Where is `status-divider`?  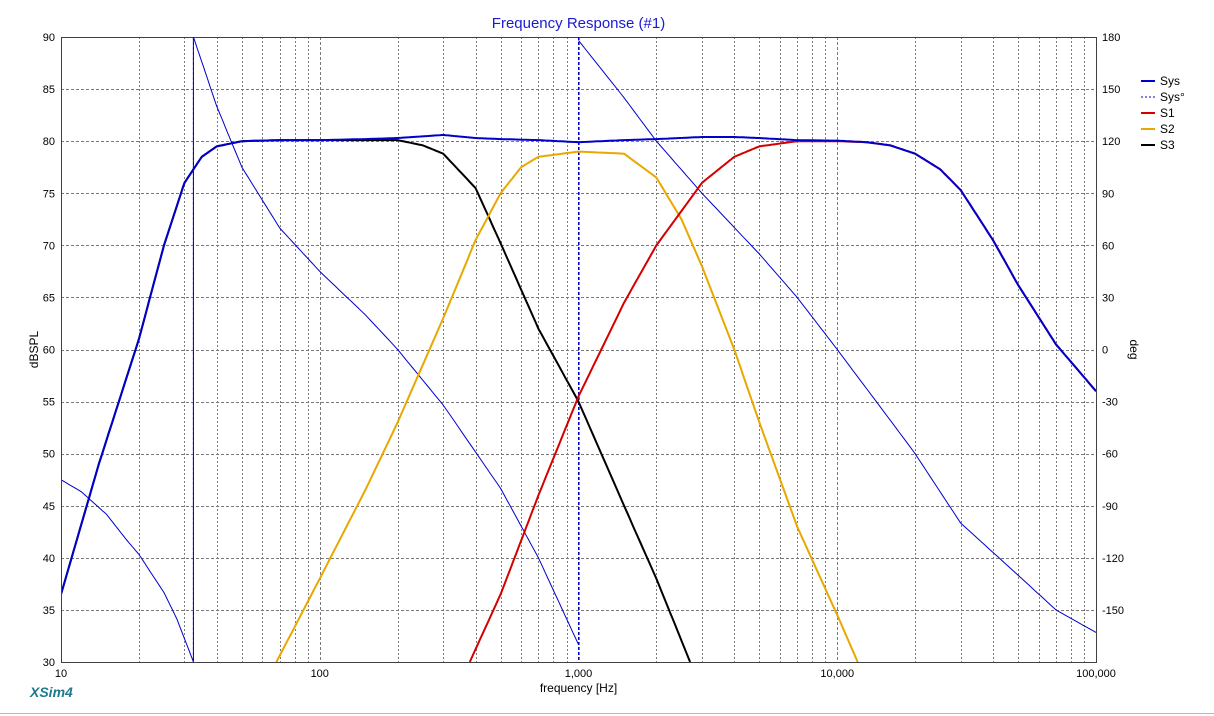 status-divider is located at coordinates (607, 713).